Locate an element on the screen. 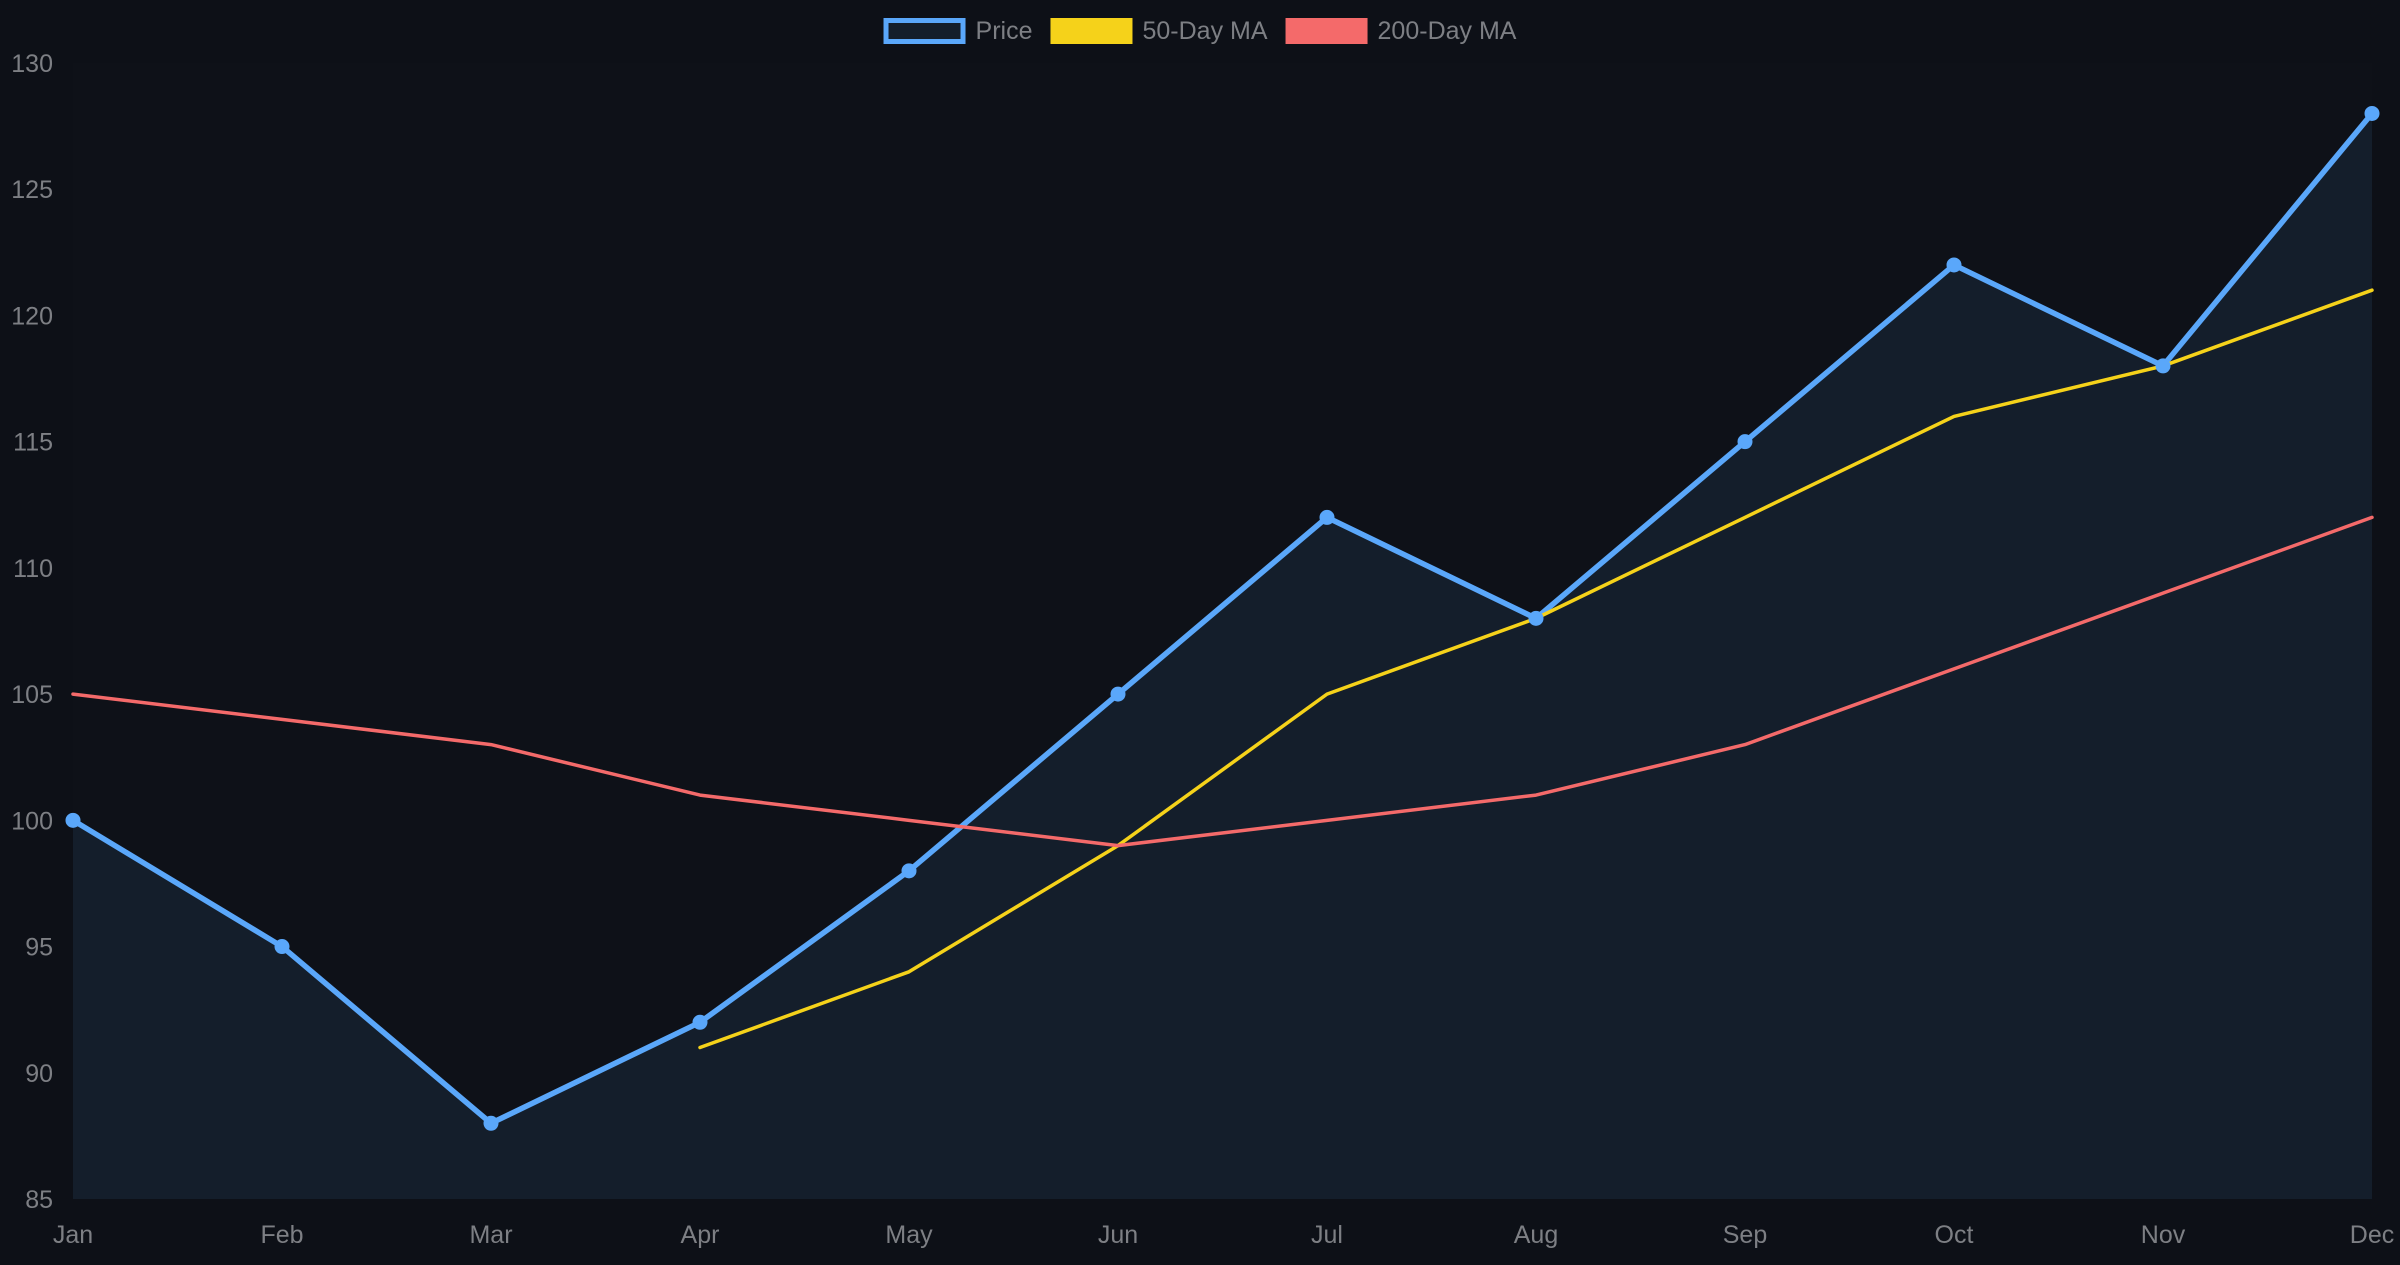  x-tick-label-sep: Sep is located at coordinates (1745, 1235).